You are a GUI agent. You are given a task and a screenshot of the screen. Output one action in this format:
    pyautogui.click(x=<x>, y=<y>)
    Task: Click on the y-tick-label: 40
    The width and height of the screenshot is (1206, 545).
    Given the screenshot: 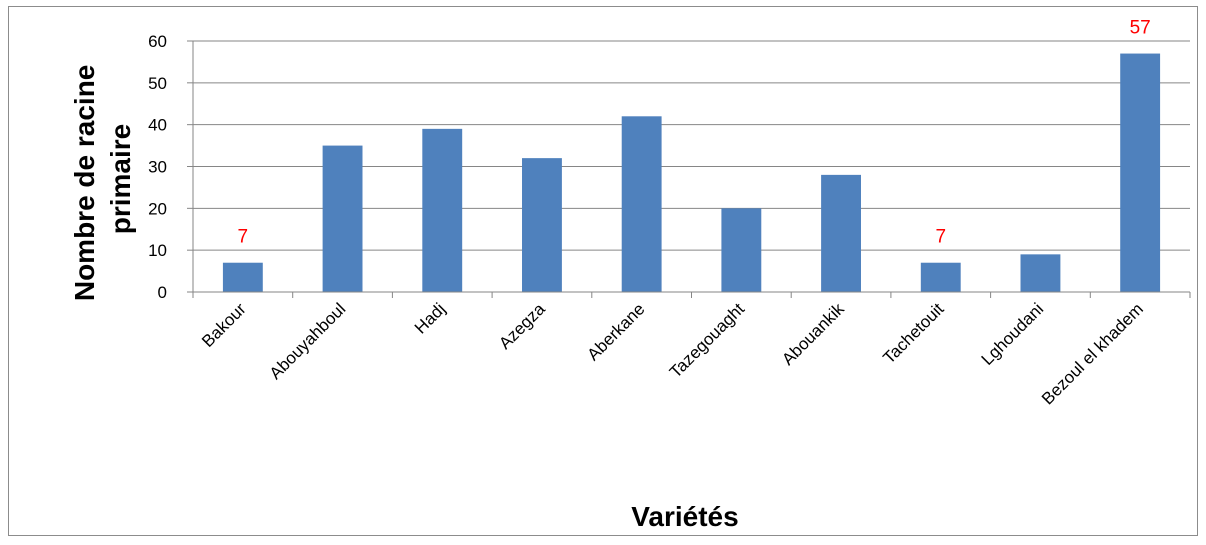 What is the action you would take?
    pyautogui.click(x=157, y=125)
    